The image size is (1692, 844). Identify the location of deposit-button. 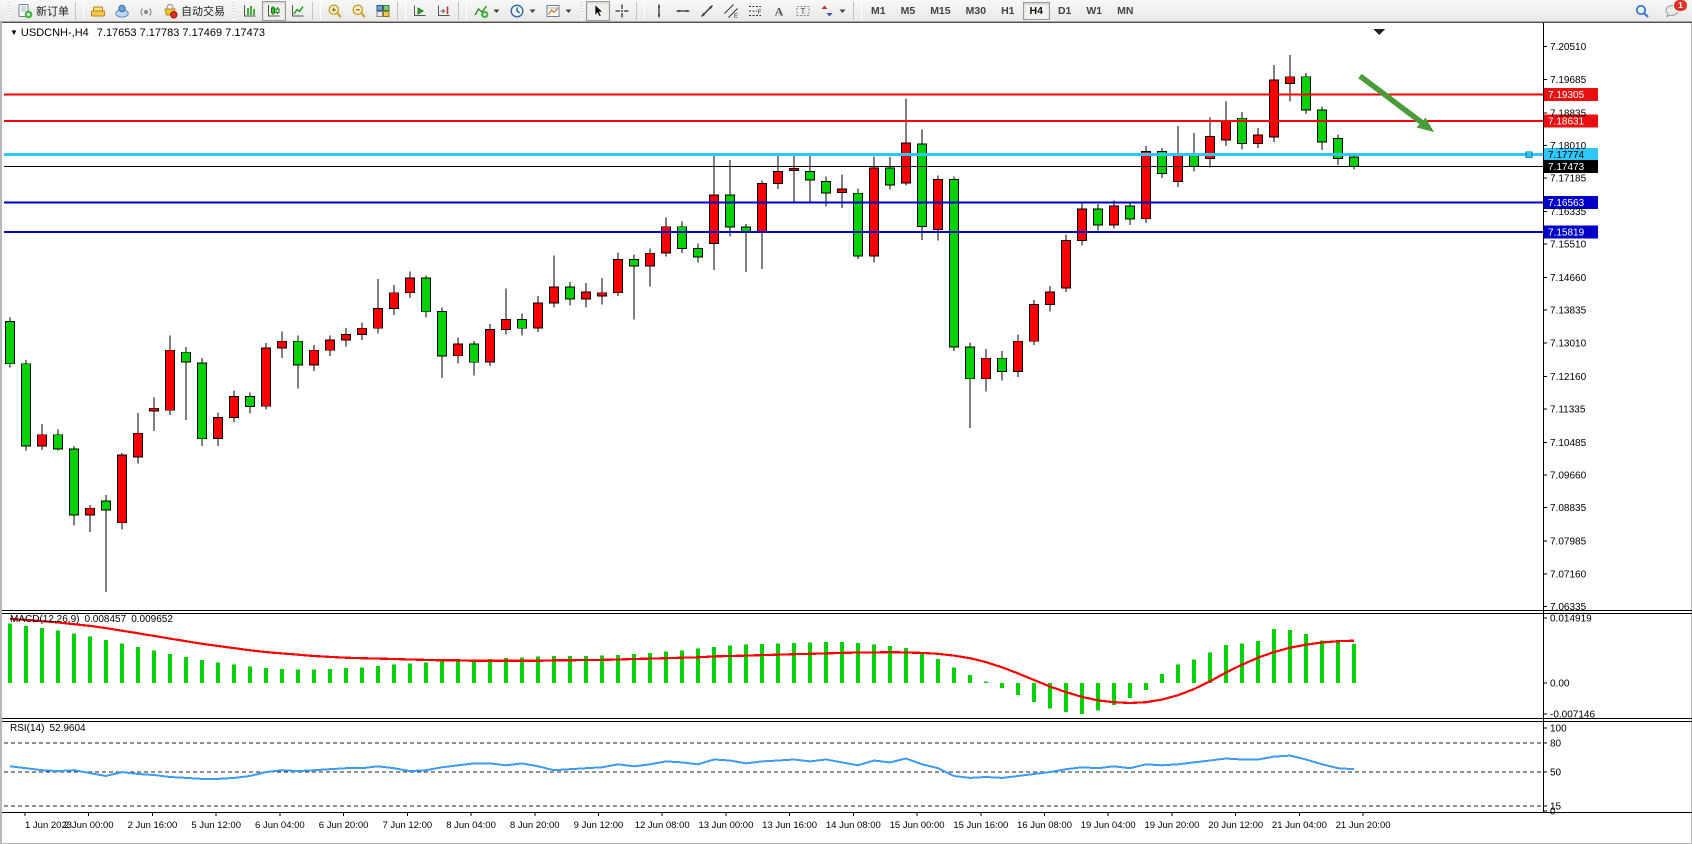
(98, 11).